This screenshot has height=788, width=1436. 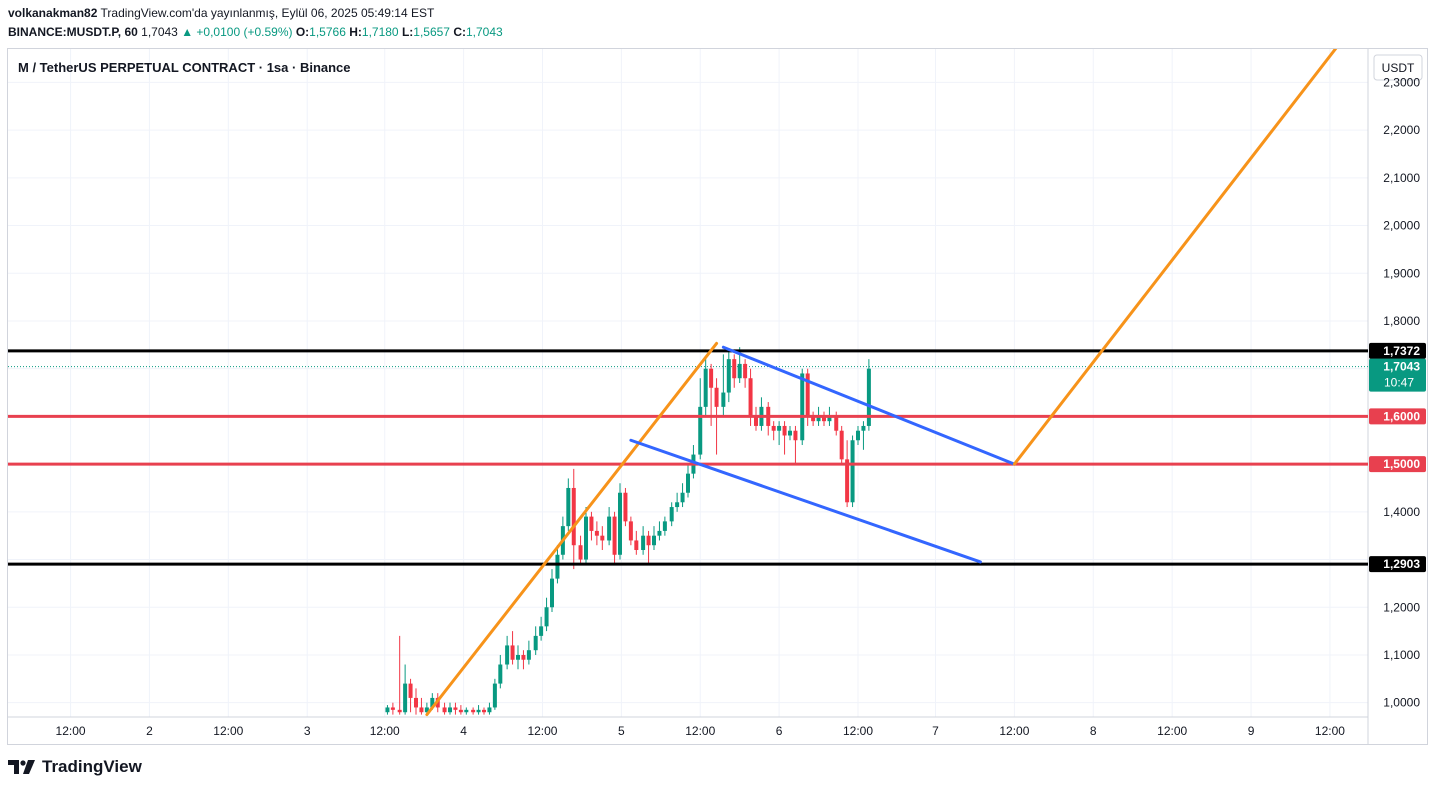 What do you see at coordinates (1093, 731) in the screenshot?
I see `x-tick-label: 8` at bounding box center [1093, 731].